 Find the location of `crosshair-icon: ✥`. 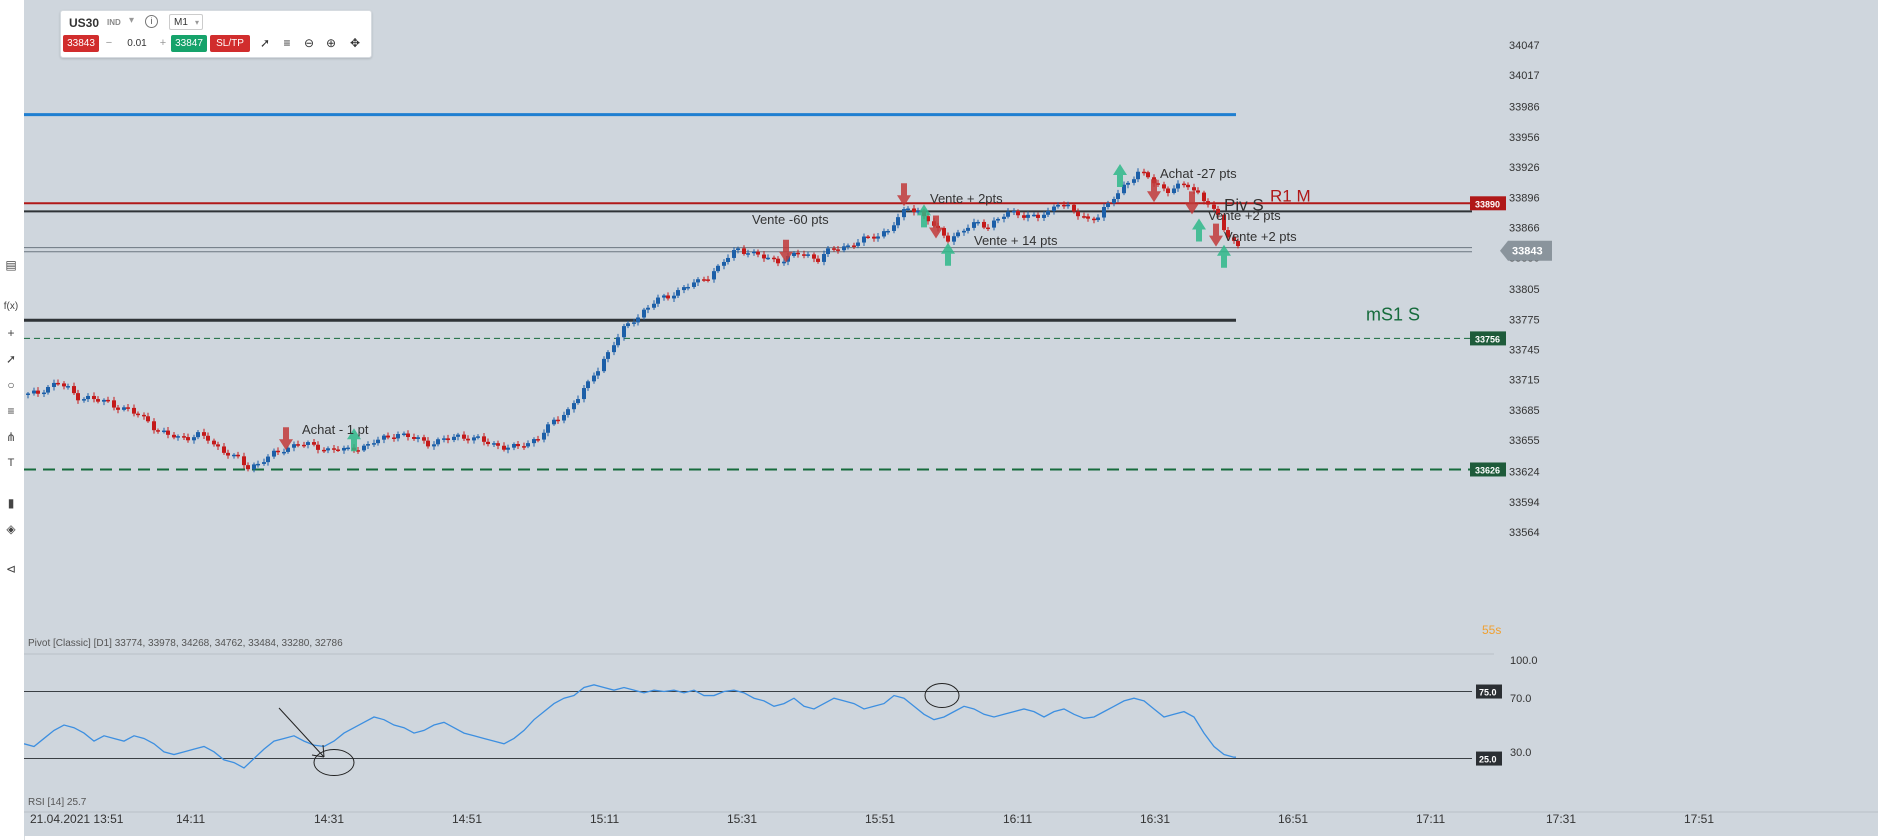

crosshair-icon: ✥ is located at coordinates (355, 43).